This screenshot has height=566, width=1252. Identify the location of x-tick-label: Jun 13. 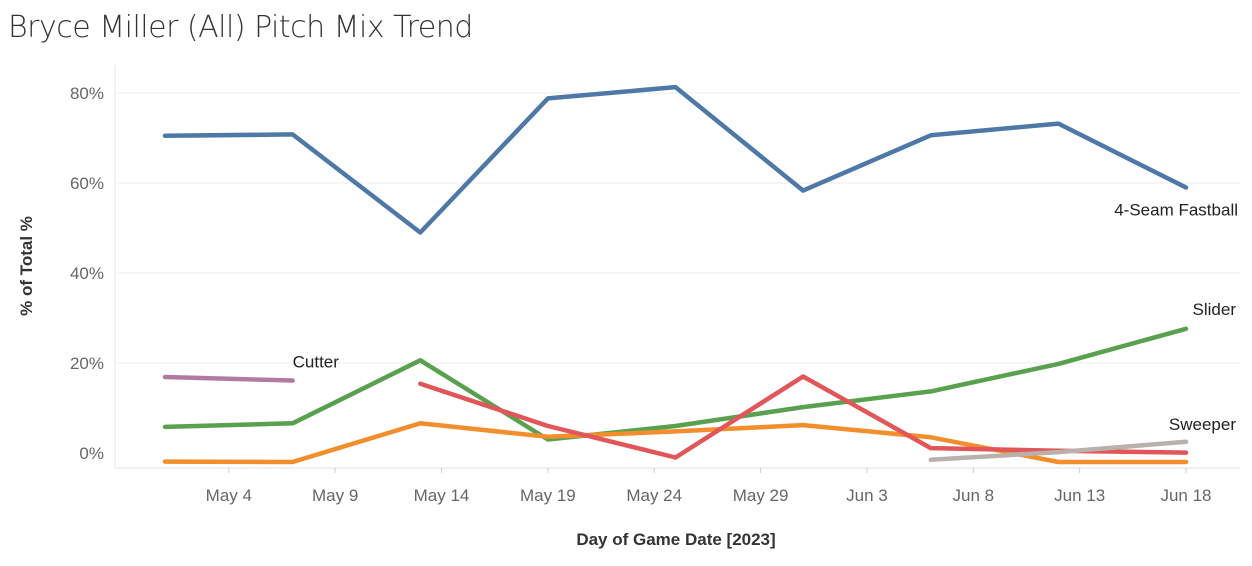
(1079, 495).